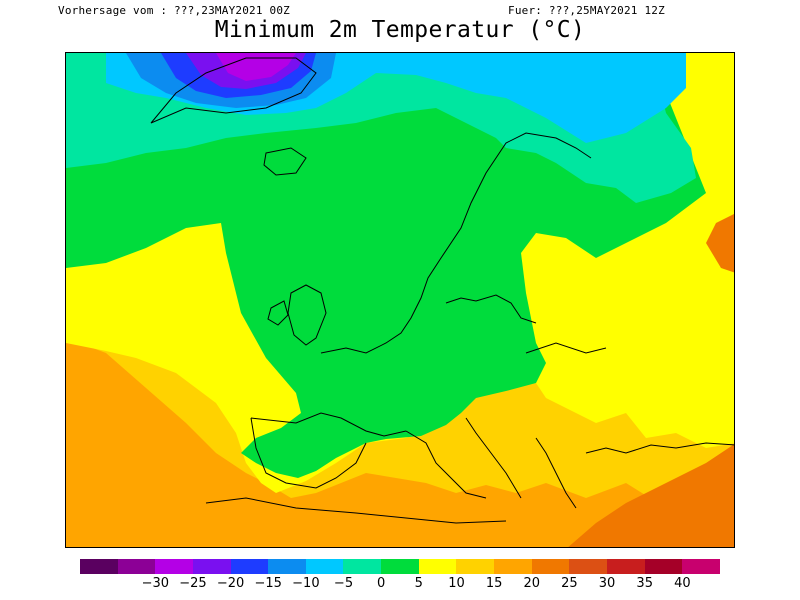 This screenshot has height=600, width=800. I want to click on legend-label: −25, so click(193, 583).